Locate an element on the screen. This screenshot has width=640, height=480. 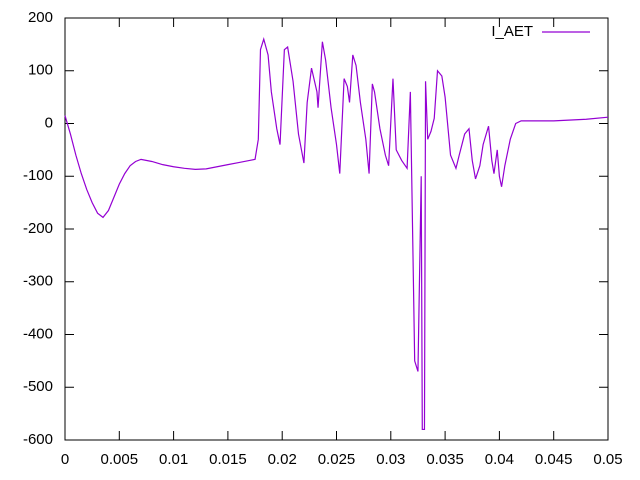
x-tick-label: 0.025 is located at coordinates (337, 459).